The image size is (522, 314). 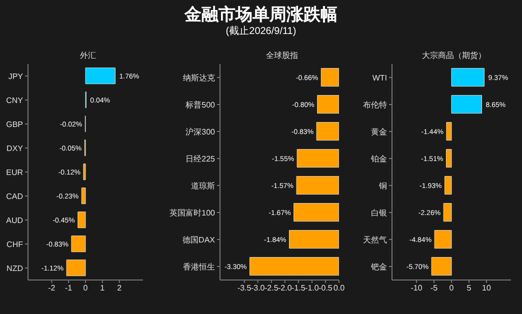 What do you see at coordinates (193, 213) in the screenshot?
I see `y-tick-label: 英国富时100` at bounding box center [193, 213].